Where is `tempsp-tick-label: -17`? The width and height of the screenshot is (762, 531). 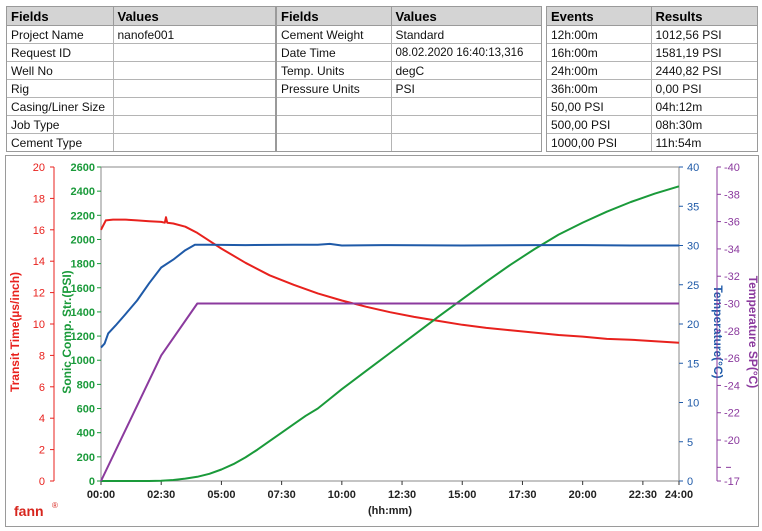
tempsp-tick-label: -17 is located at coordinates (732, 482).